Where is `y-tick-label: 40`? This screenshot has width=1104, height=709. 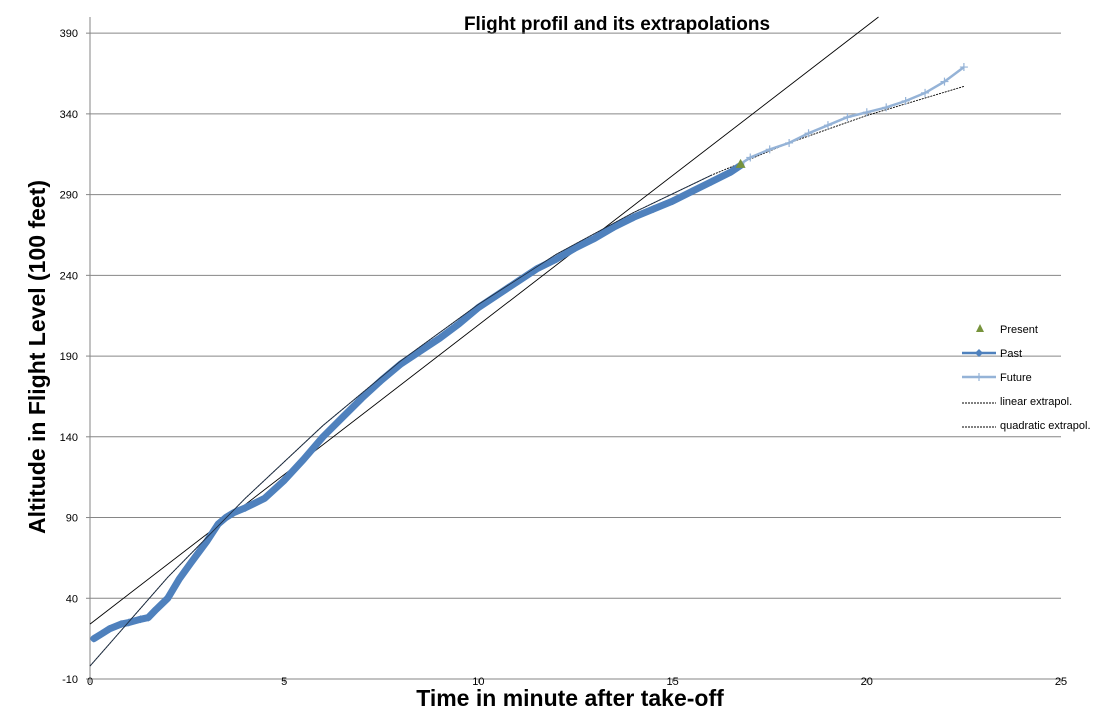 y-tick-label: 40 is located at coordinates (72, 599).